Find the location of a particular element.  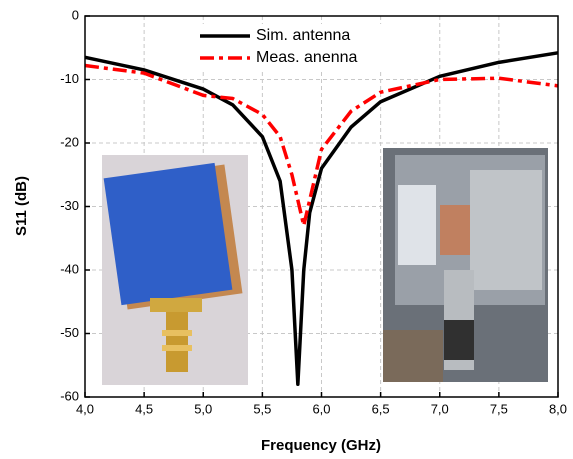

x-tick-label: 8,0 is located at coordinates (558, 408).